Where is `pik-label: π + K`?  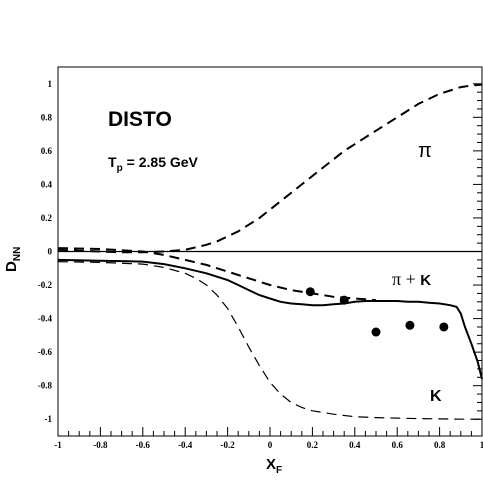 pik-label: π + K is located at coordinates (411, 279).